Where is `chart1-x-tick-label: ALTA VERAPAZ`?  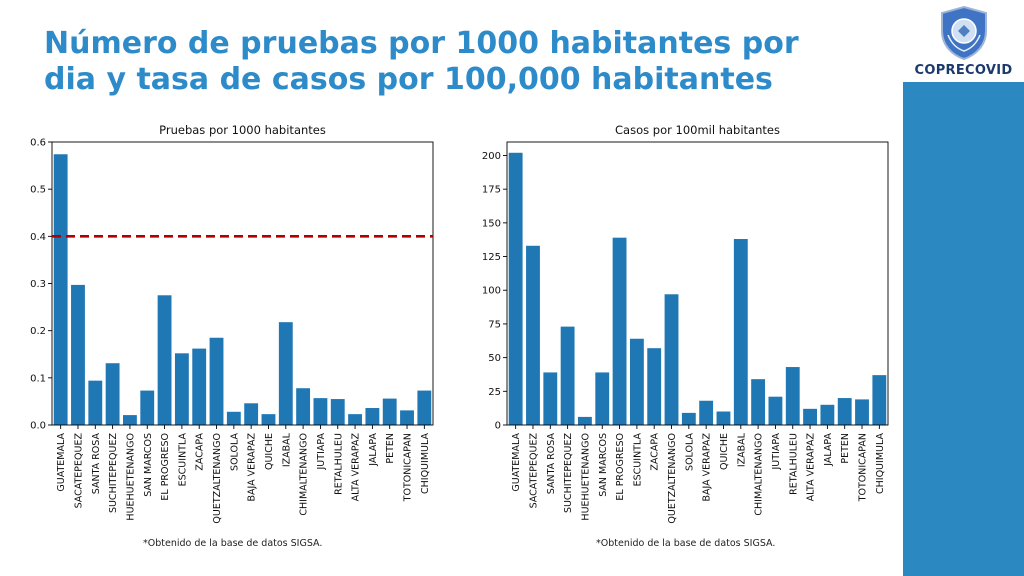
chart1-x-tick-label: ALTA VERAPAZ is located at coordinates (356, 467).